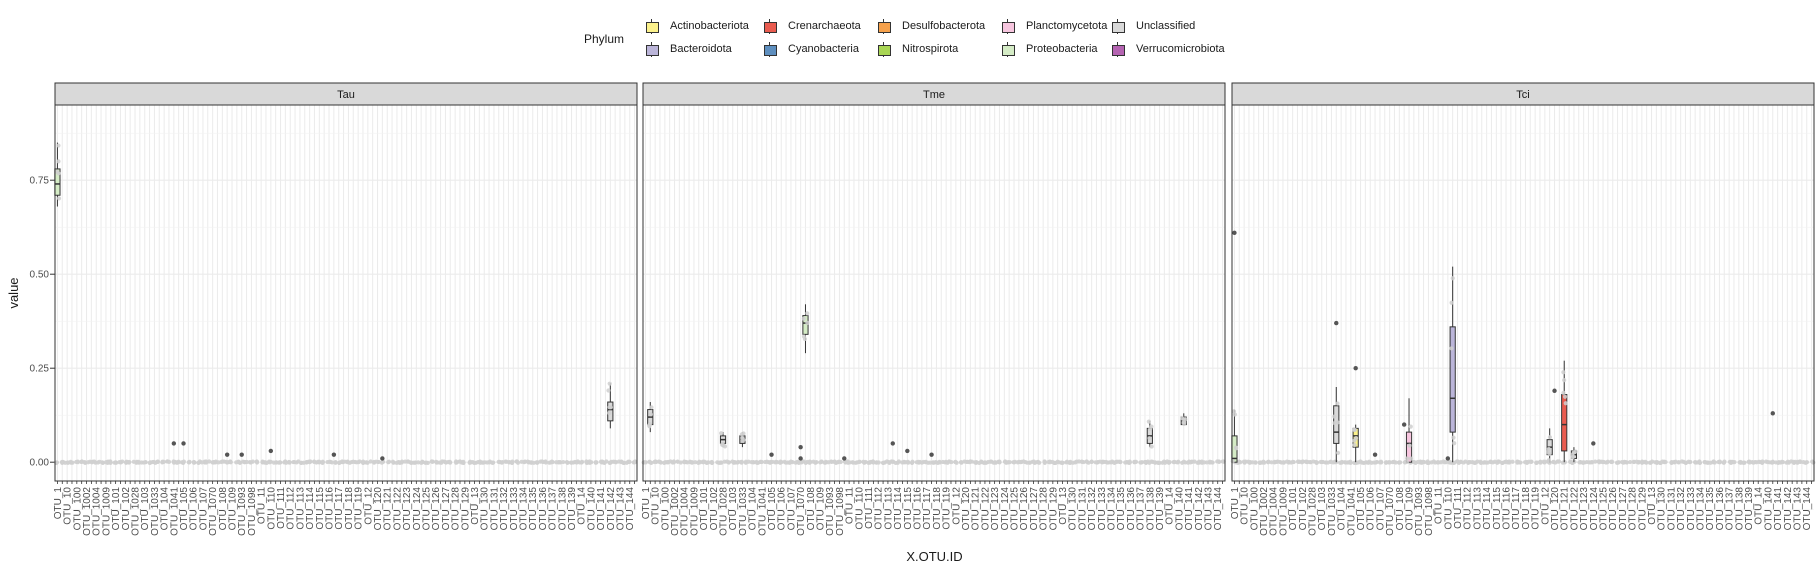 Image resolution: width=1820 pixels, height=571 pixels. Describe the element at coordinates (1121, 509) in the screenshot. I see `x-tick-label: OTU_135` at that location.